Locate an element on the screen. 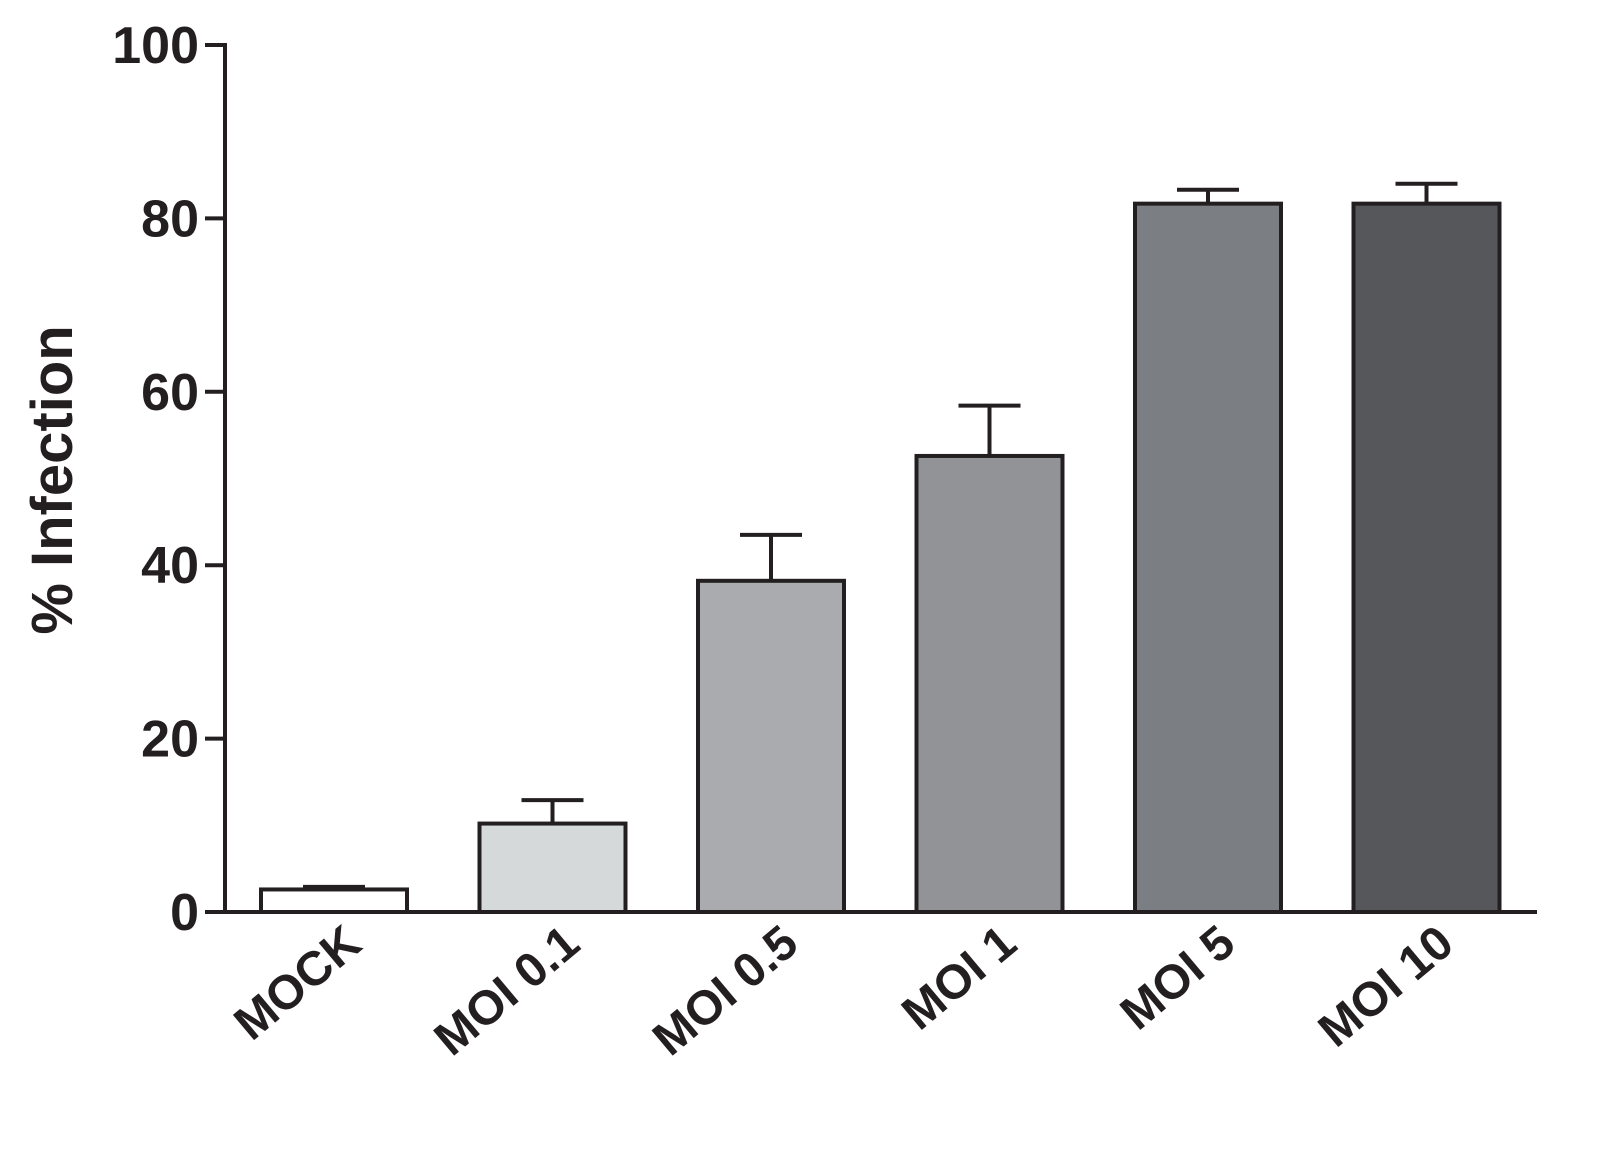 The height and width of the screenshot is (1151, 1603). y-tick-label-0: 0 is located at coordinates (184, 913).